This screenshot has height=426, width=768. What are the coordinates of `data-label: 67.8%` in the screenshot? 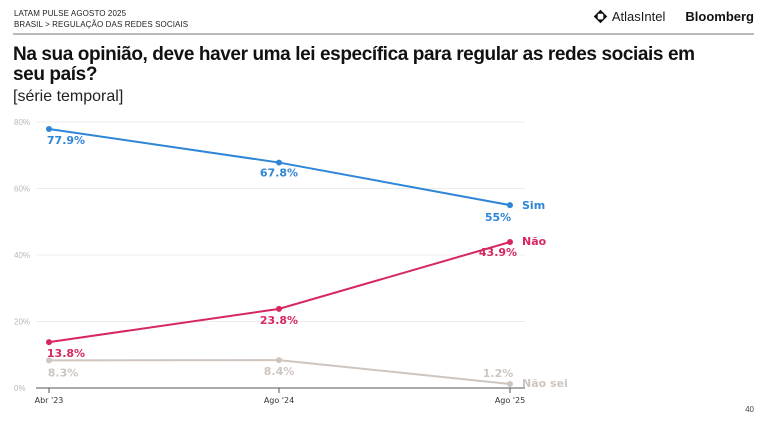 It's located at (279, 173).